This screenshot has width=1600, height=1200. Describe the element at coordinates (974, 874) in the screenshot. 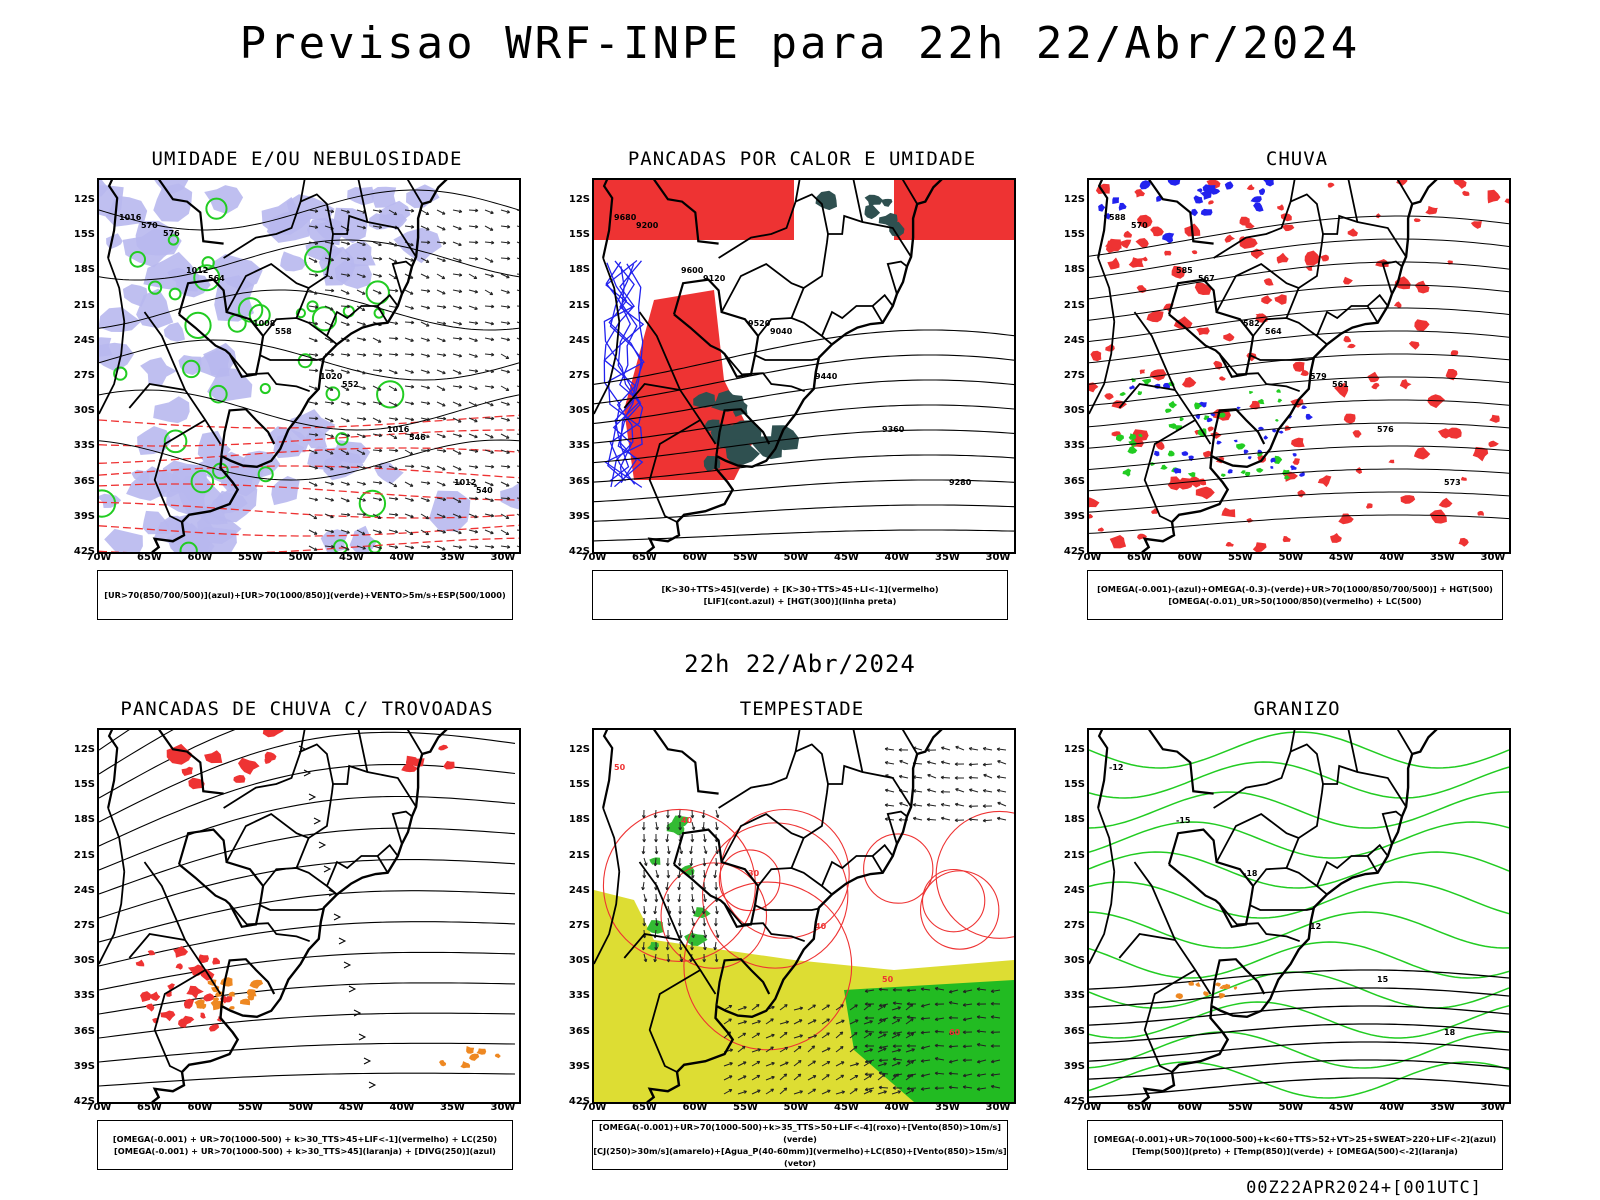

I see `precipitable-water-contour` at that location.